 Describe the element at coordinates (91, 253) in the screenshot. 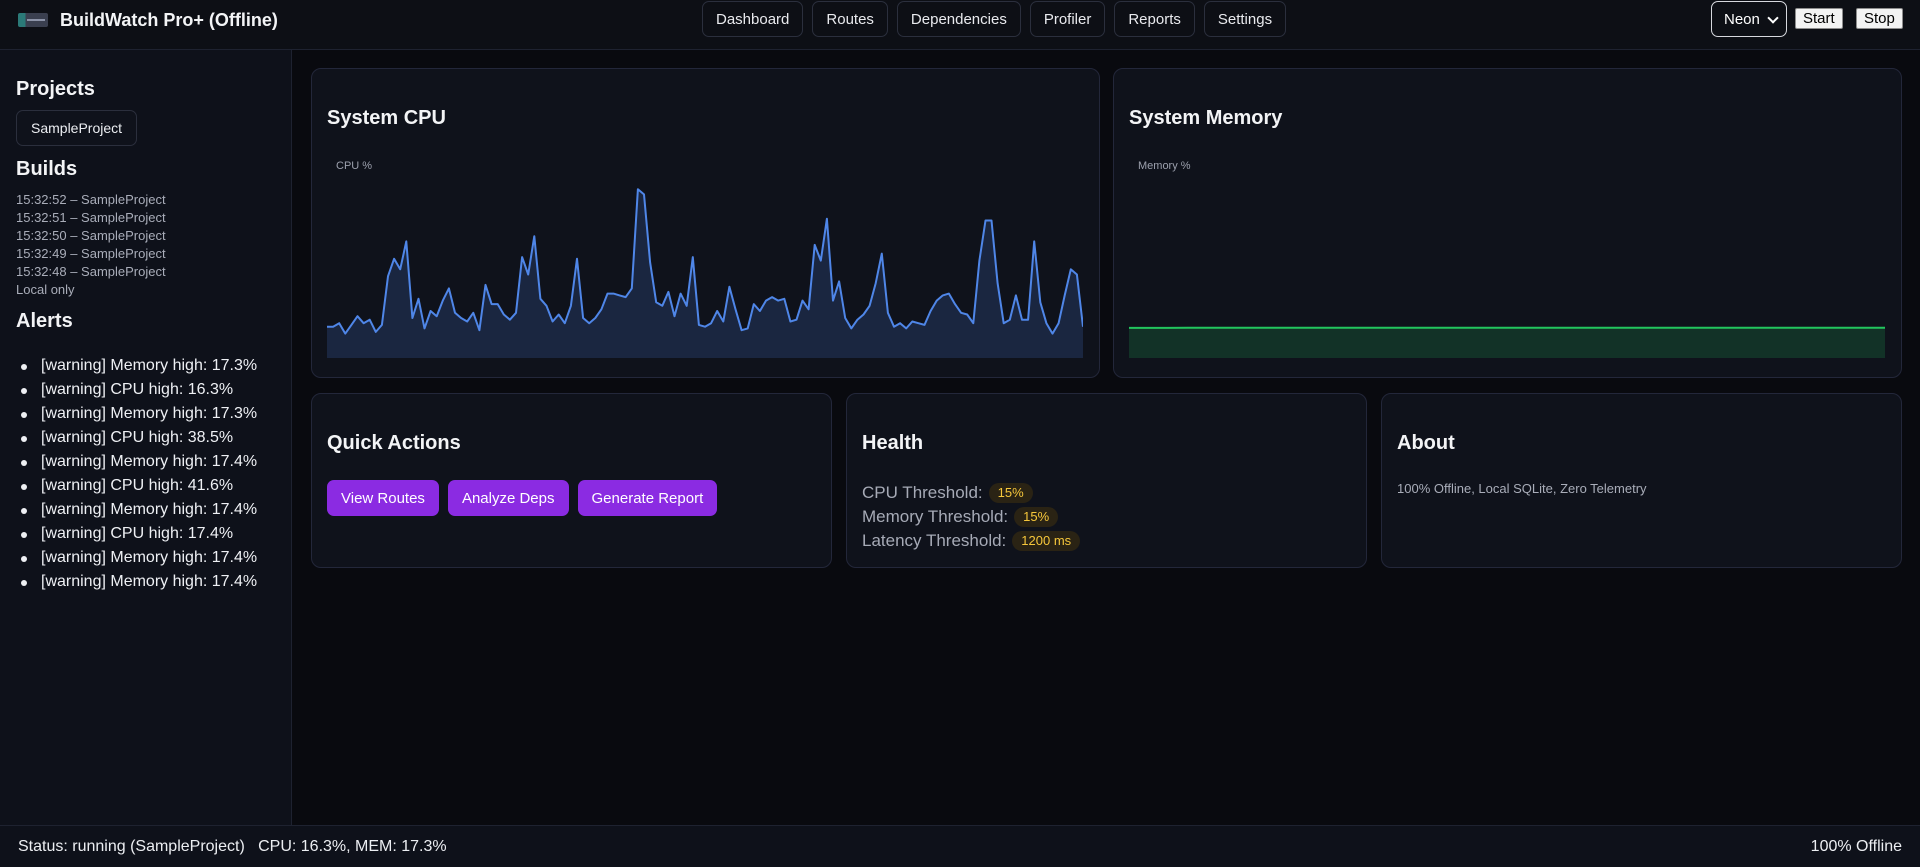

I see `build-item: 15:32:49 – SampleProject` at that location.